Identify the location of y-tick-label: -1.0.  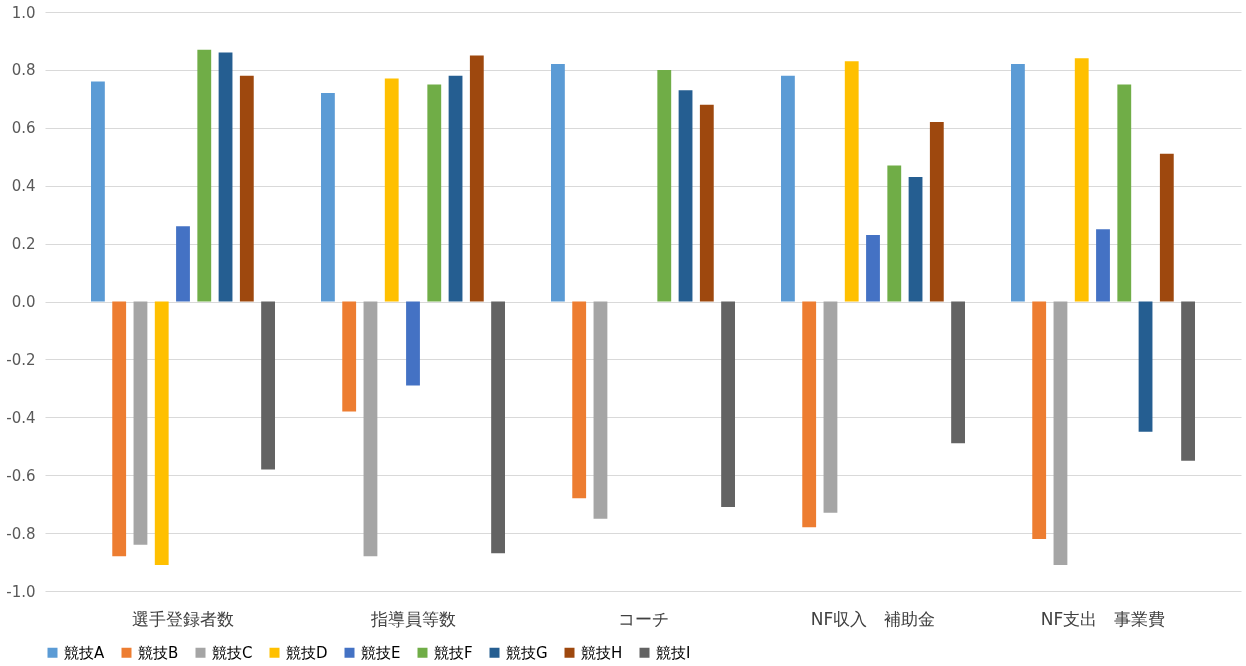
(21, 591).